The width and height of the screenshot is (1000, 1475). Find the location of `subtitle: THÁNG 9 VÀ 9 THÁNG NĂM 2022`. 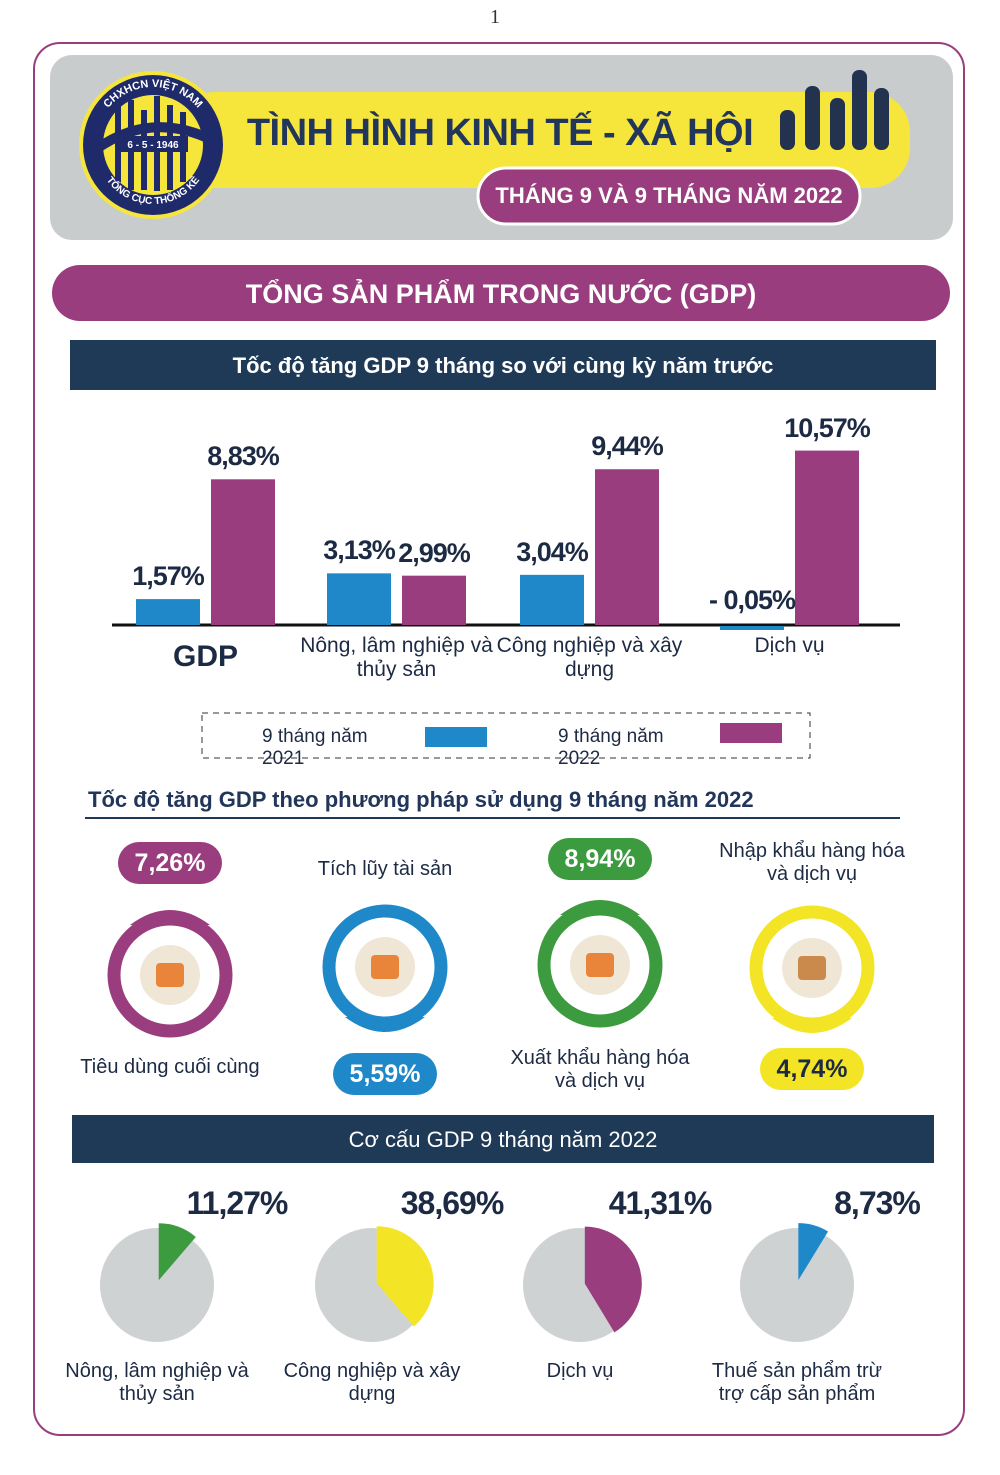

subtitle: THÁNG 9 VÀ 9 THÁNG NĂM 2022 is located at coordinates (669, 195).